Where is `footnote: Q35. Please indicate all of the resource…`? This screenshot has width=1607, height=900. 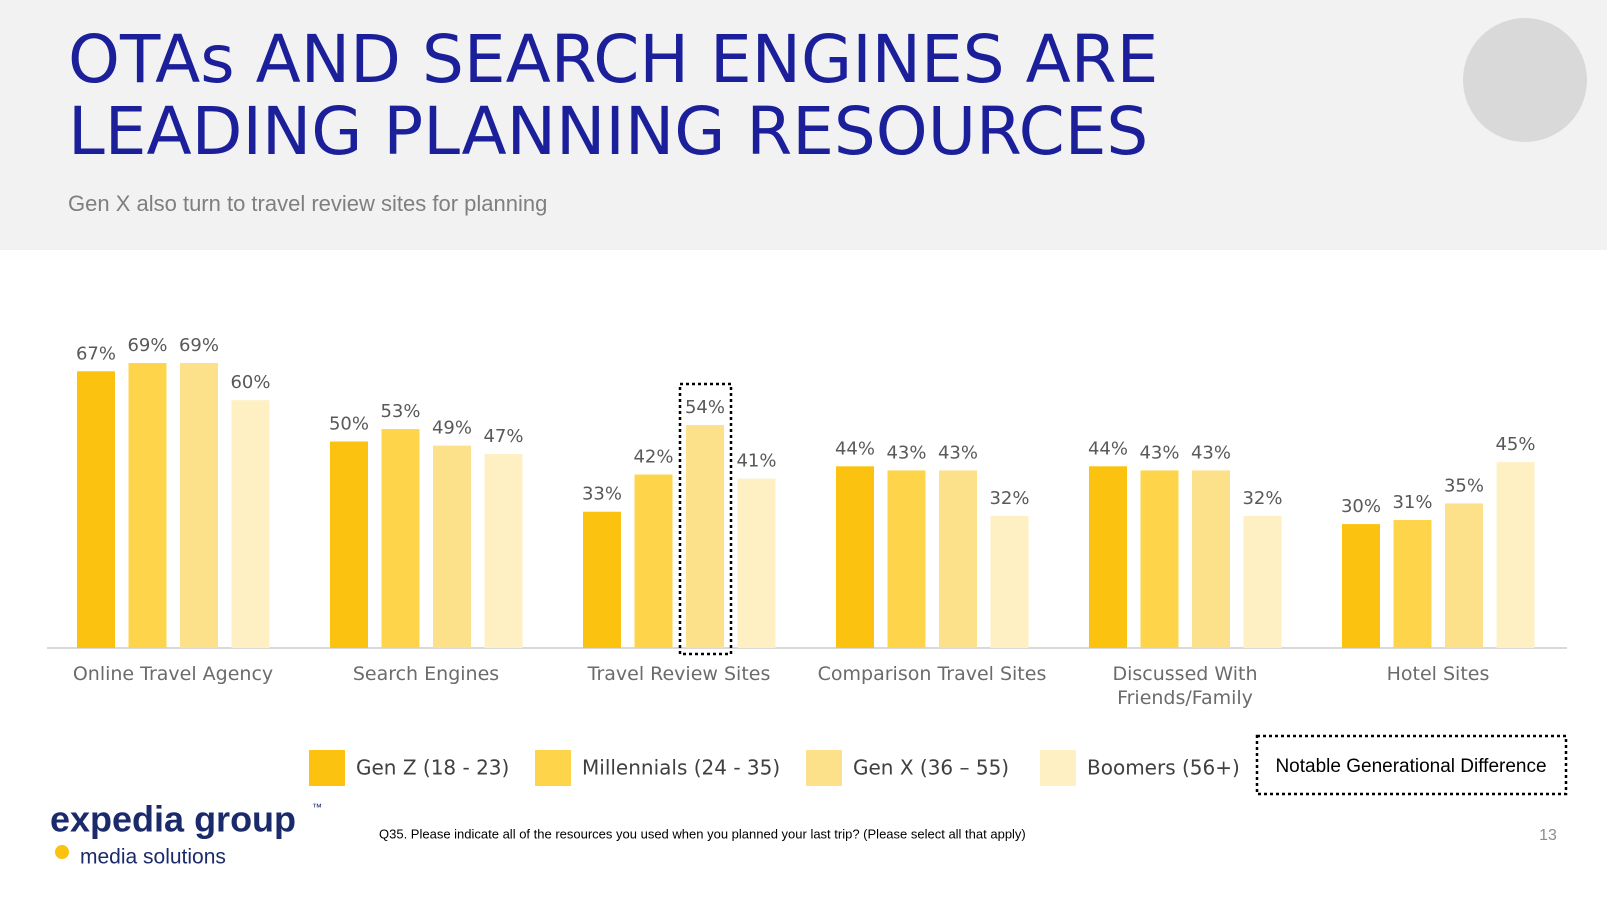 footnote: Q35. Please indicate all of the resource… is located at coordinates (702, 833).